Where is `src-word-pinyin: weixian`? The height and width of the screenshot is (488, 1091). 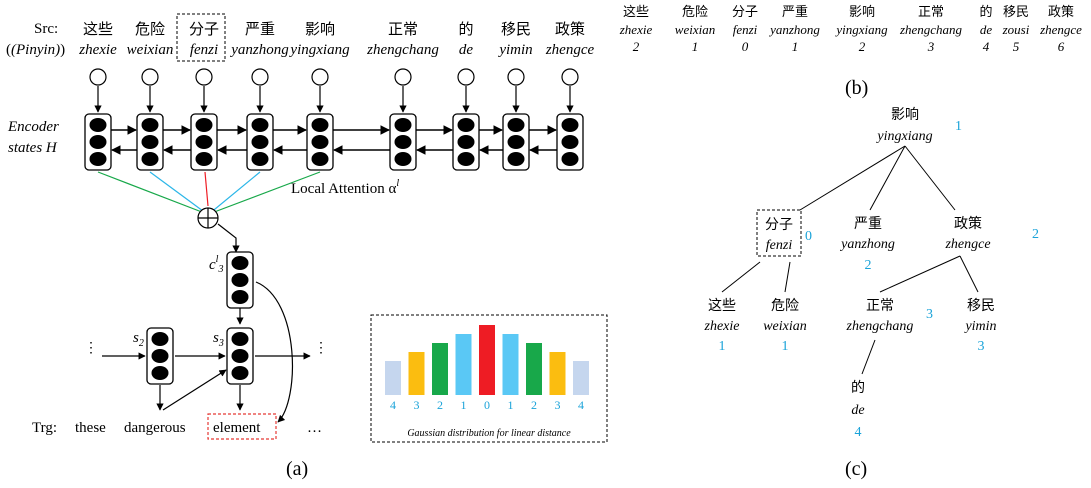
src-word-pinyin: weixian is located at coordinates (150, 50).